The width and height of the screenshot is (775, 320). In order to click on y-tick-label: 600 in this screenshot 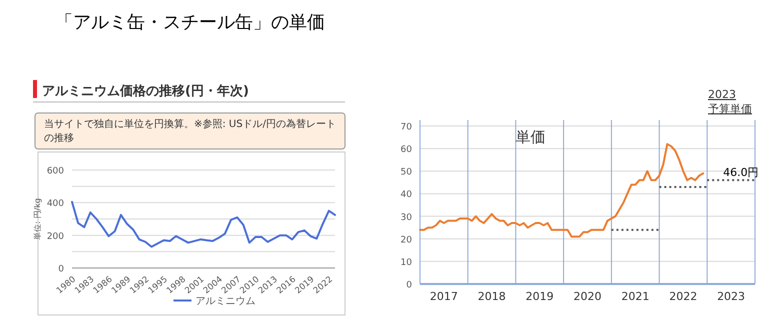, I will do `click(55, 171)`.